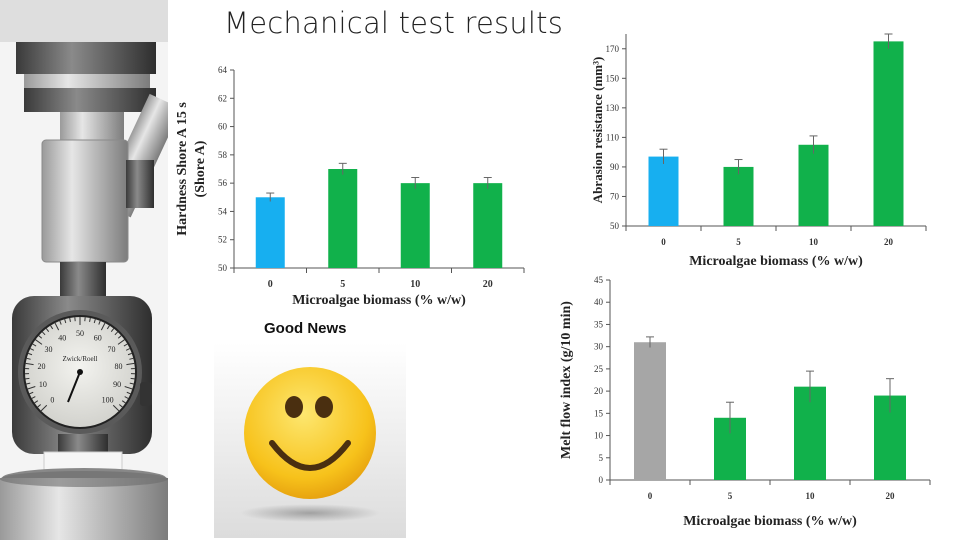 The image size is (960, 540). I want to click on y-tick-label: 10, so click(599, 436).